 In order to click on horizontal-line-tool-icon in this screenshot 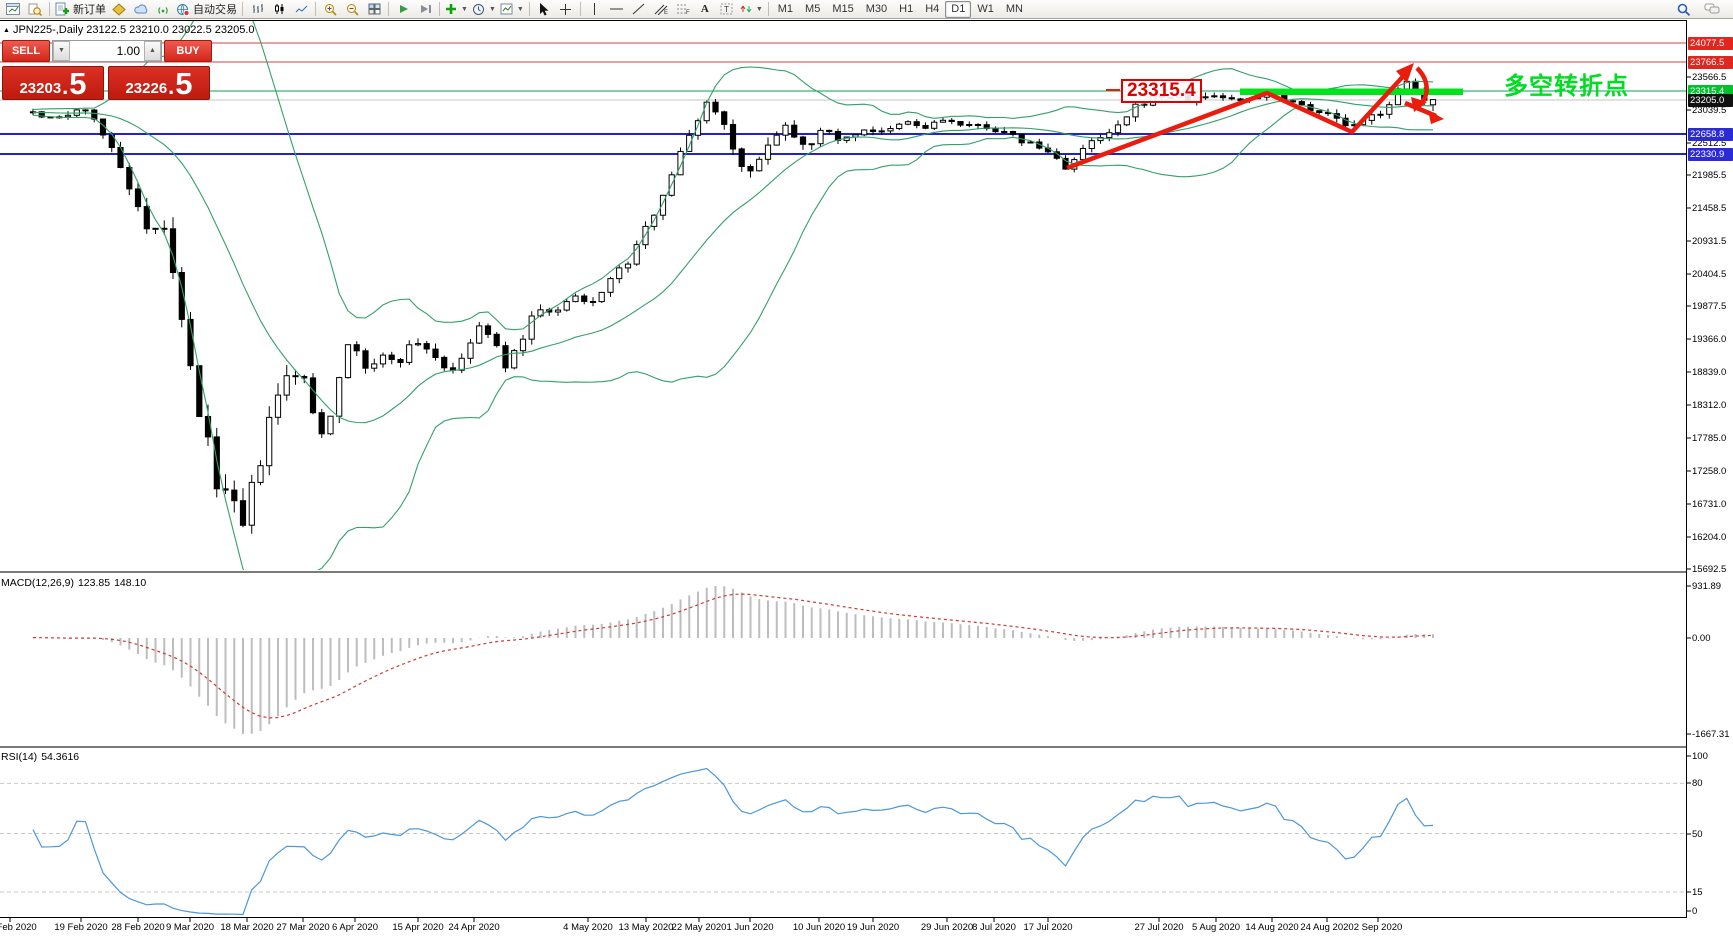, I will do `click(617, 9)`.